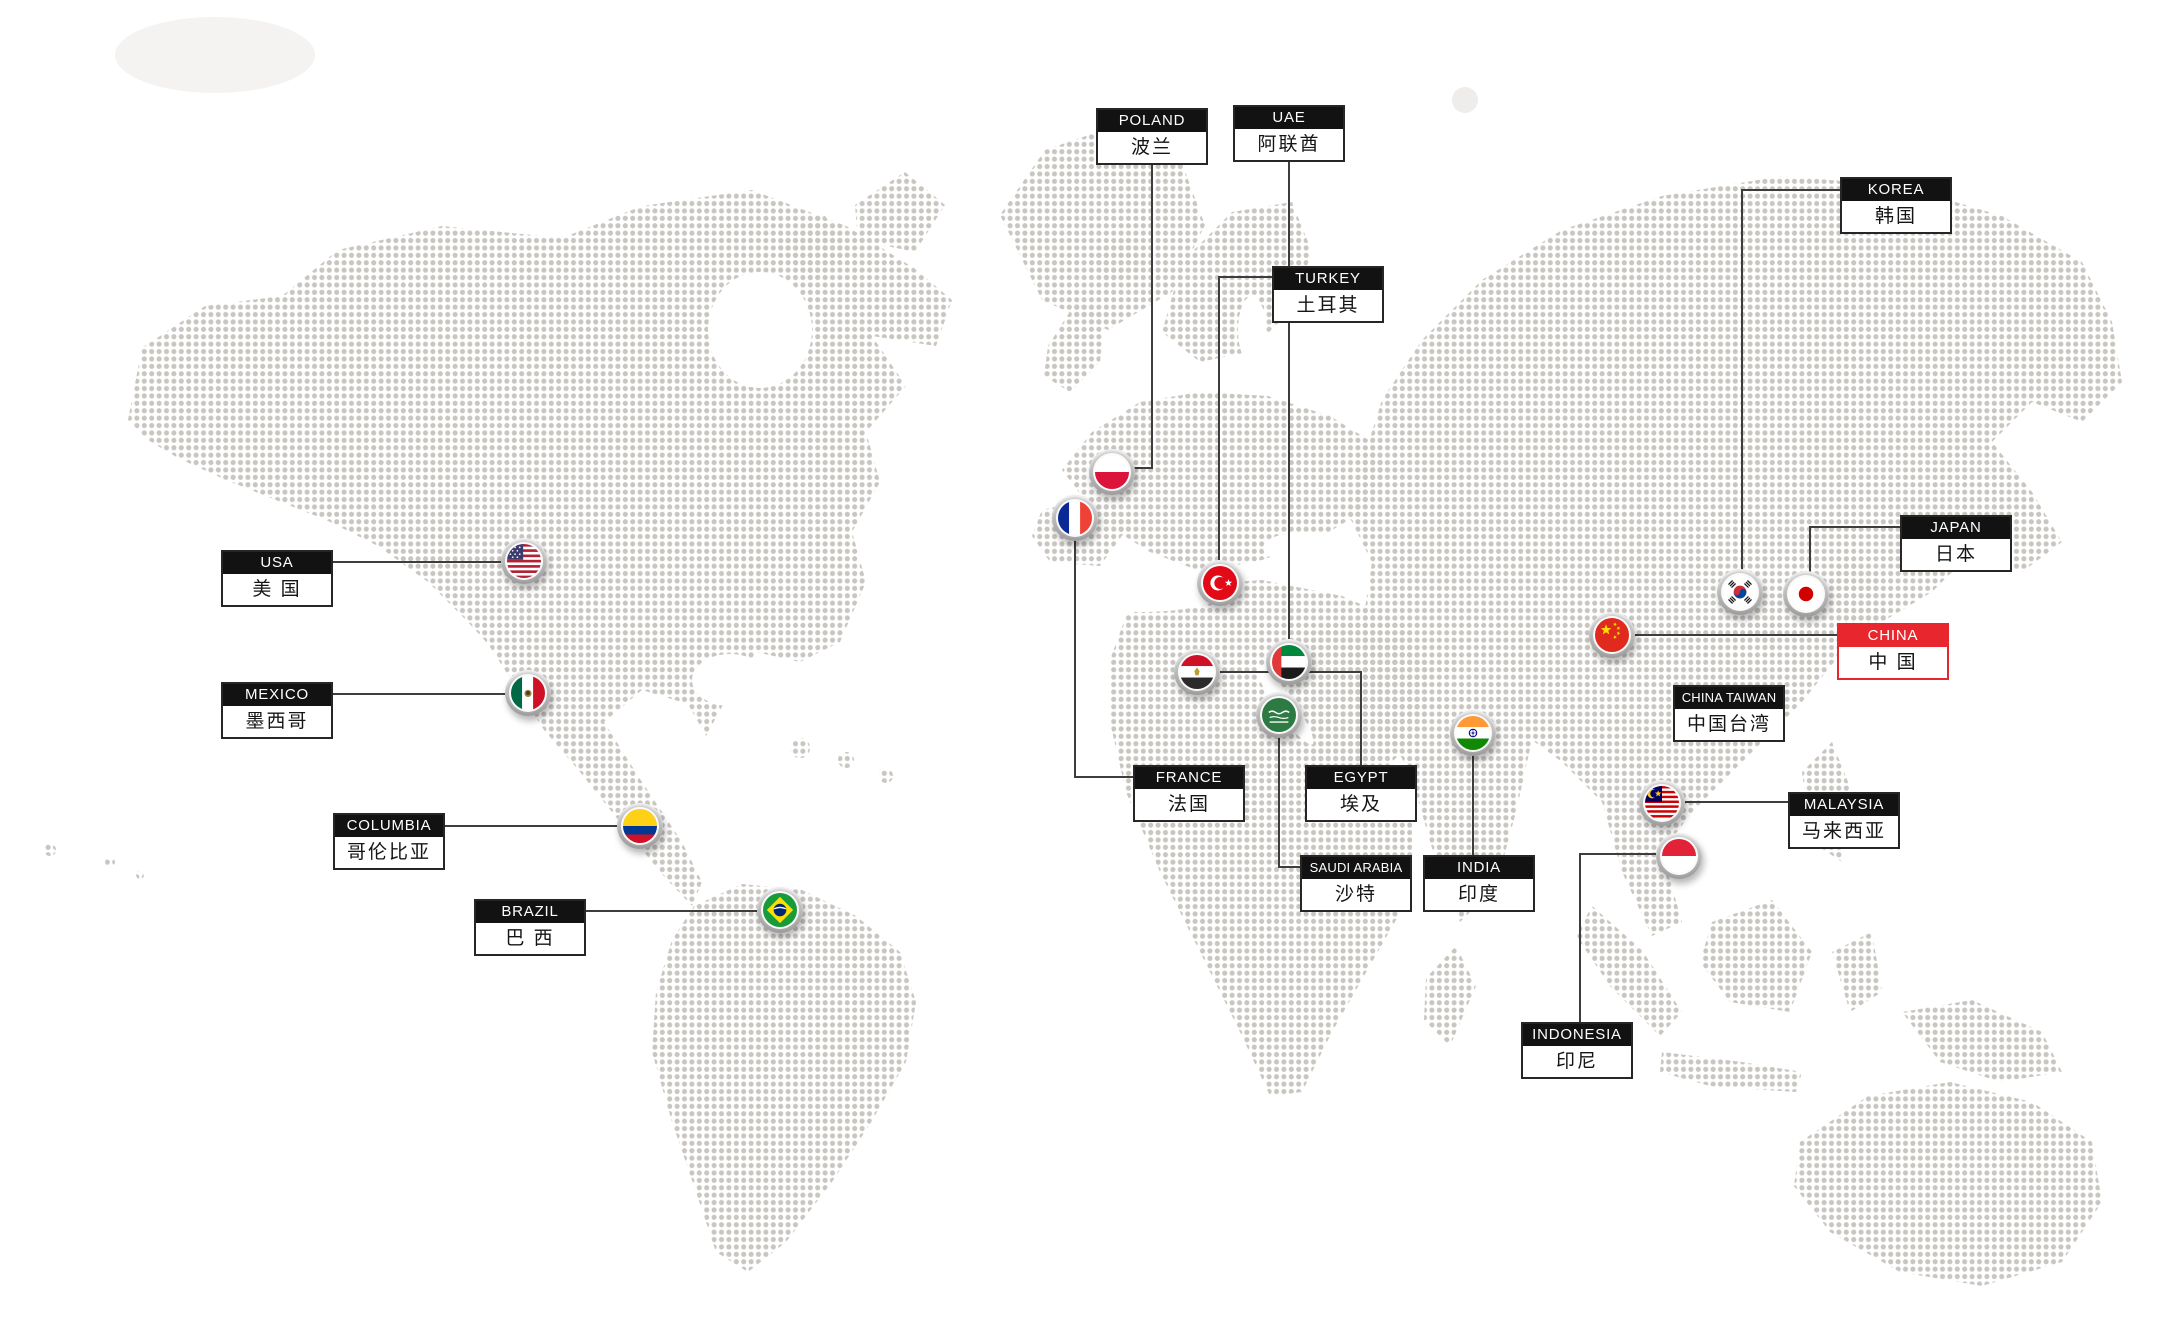 Image resolution: width=2157 pixels, height=1328 pixels. Describe the element at coordinates (1289, 802) in the screenshot. I see `connector-line-saudi-arabia` at that location.